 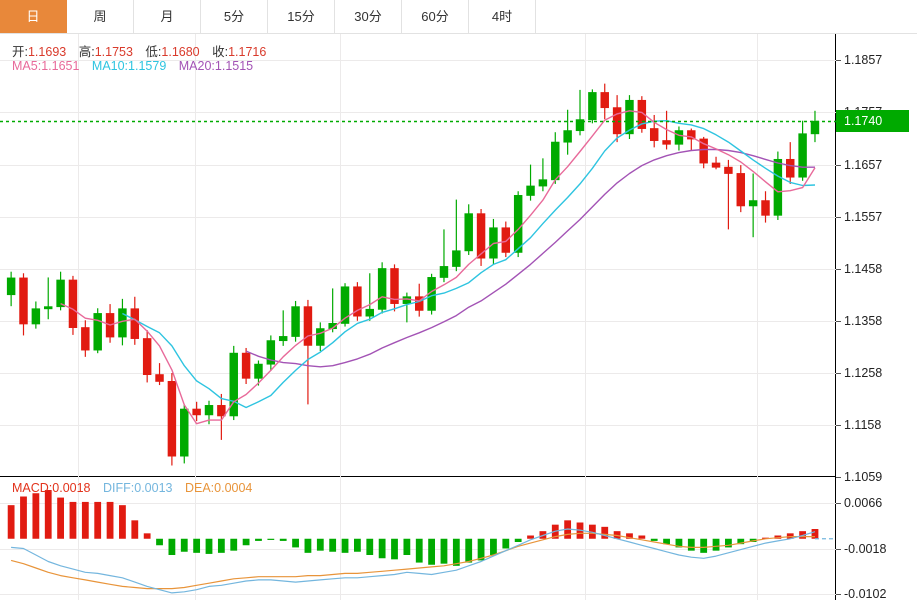 What do you see at coordinates (199, 488) in the screenshot?
I see `dea-label: DEA:` at bounding box center [199, 488].